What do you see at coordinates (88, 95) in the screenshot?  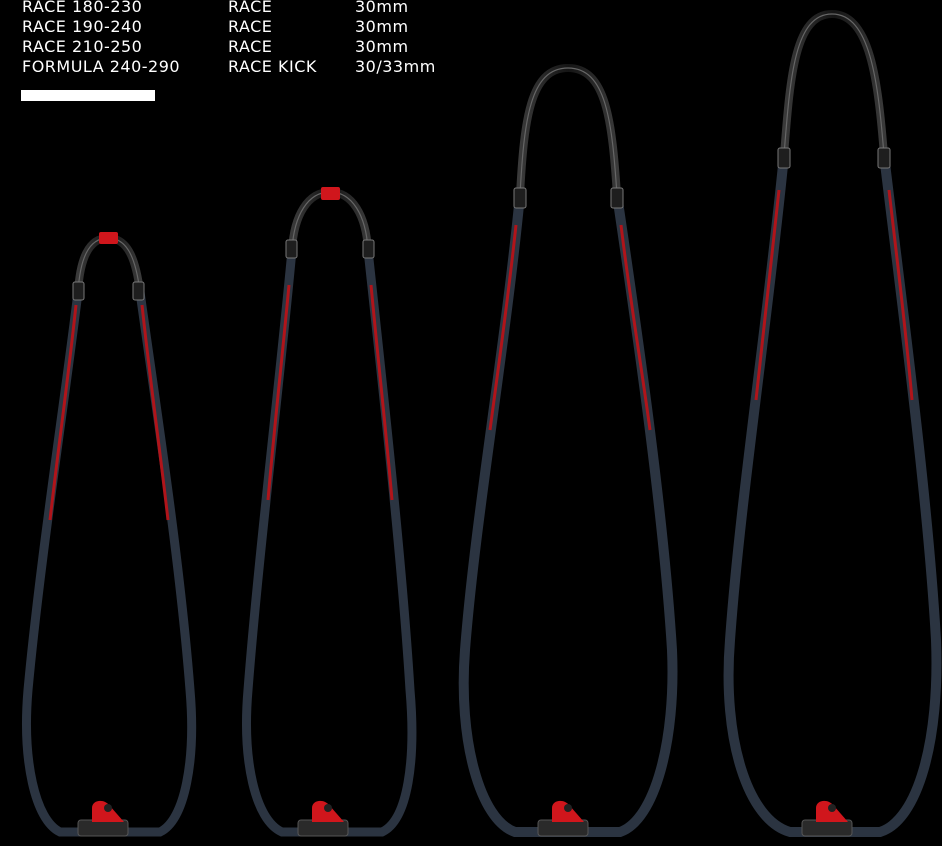 I see `white-bar` at bounding box center [88, 95].